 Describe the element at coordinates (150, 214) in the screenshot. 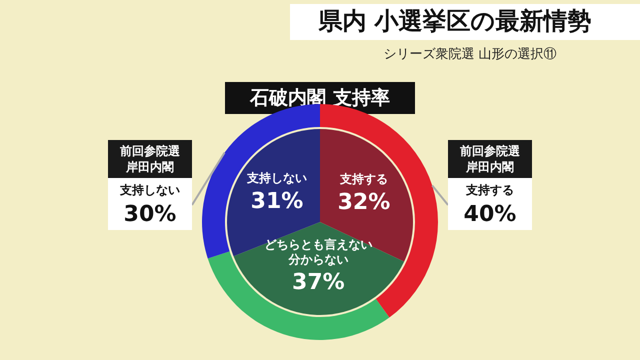

I see `data-label: 30%` at that location.